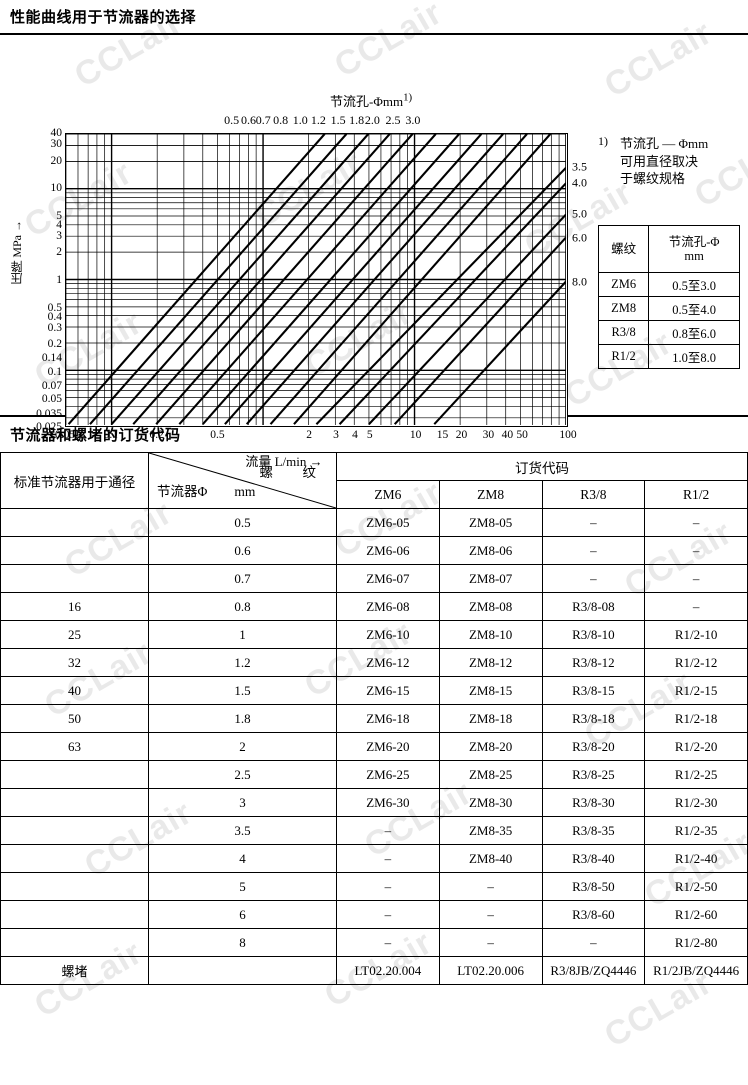  Describe the element at coordinates (309, 435) in the screenshot. I see `x-tick-label: 2` at that location.